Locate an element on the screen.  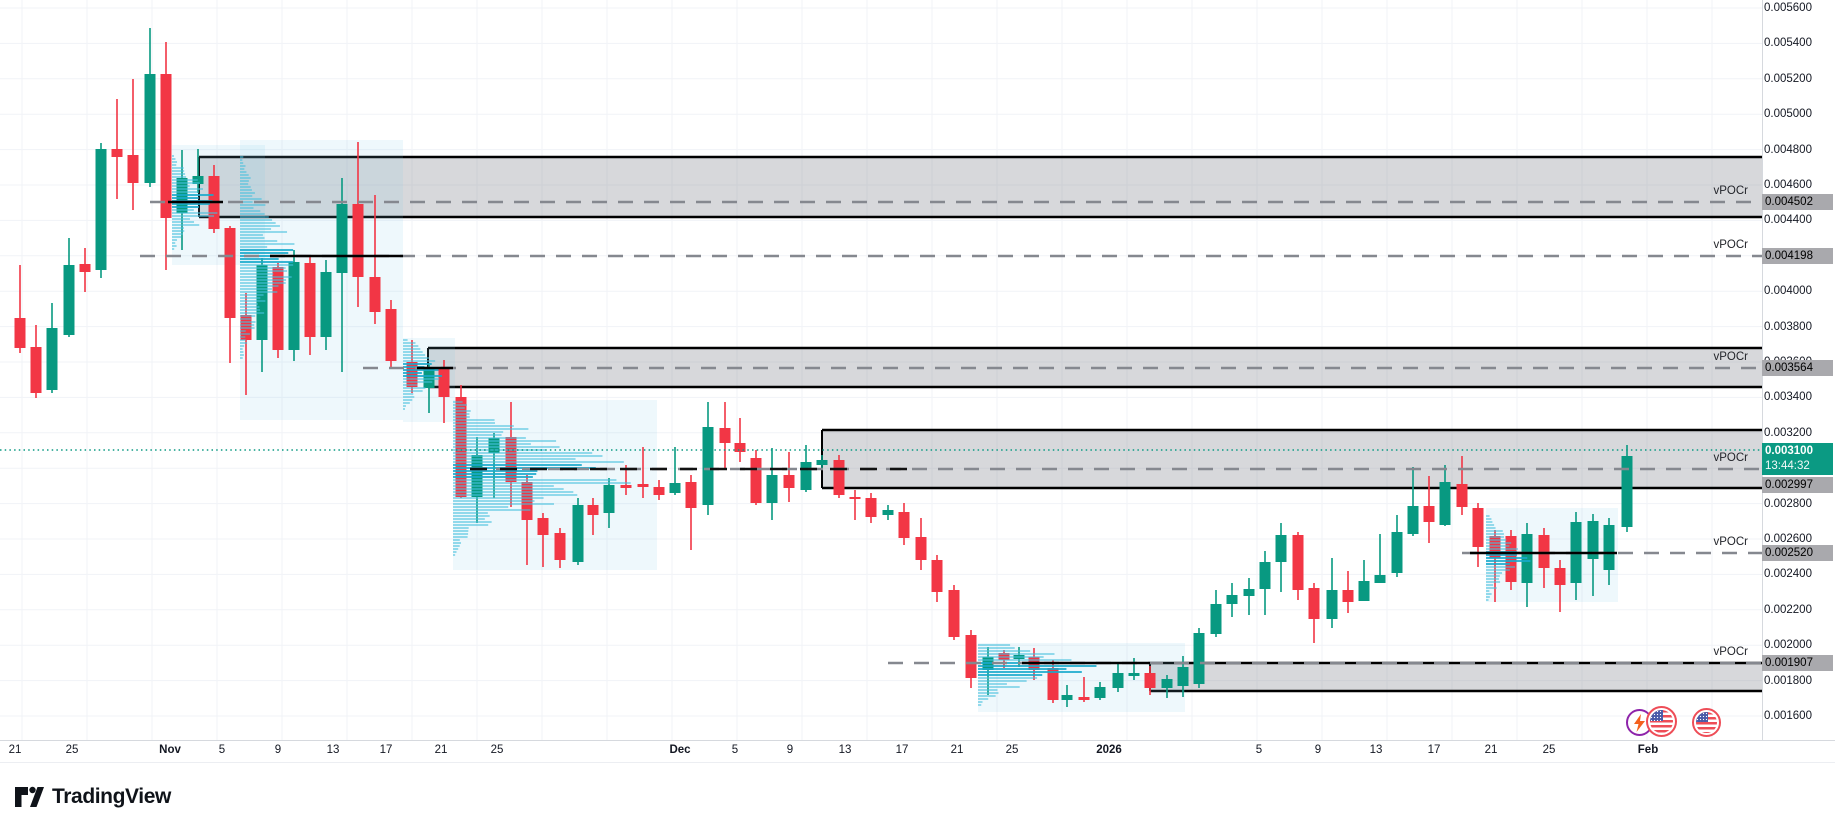
price-axis-label: 0.002200 is located at coordinates (1788, 609).